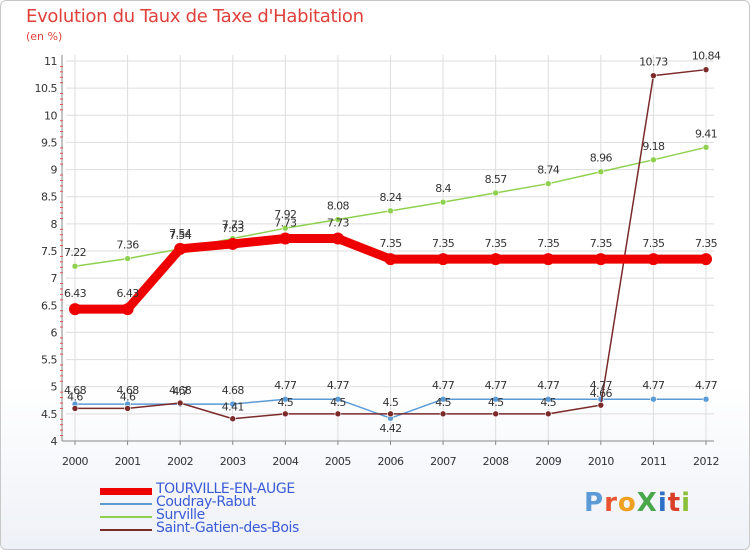 The width and height of the screenshot is (750, 550). Describe the element at coordinates (338, 206) in the screenshot. I see `data-label: 8.08` at that location.